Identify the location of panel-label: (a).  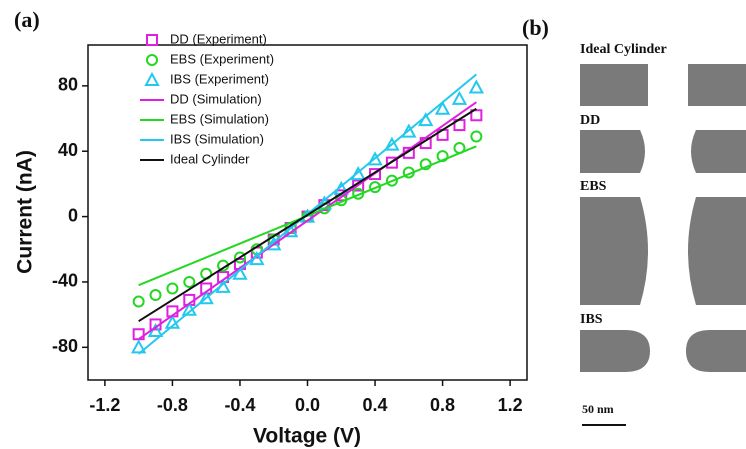
(27, 19).